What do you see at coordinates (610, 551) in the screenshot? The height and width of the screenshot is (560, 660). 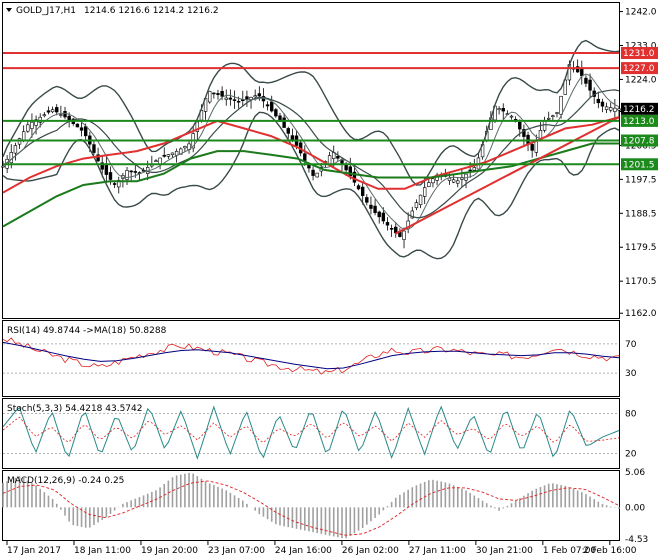 I see `time-tick-label: 2 Feb 16:00` at bounding box center [610, 551].